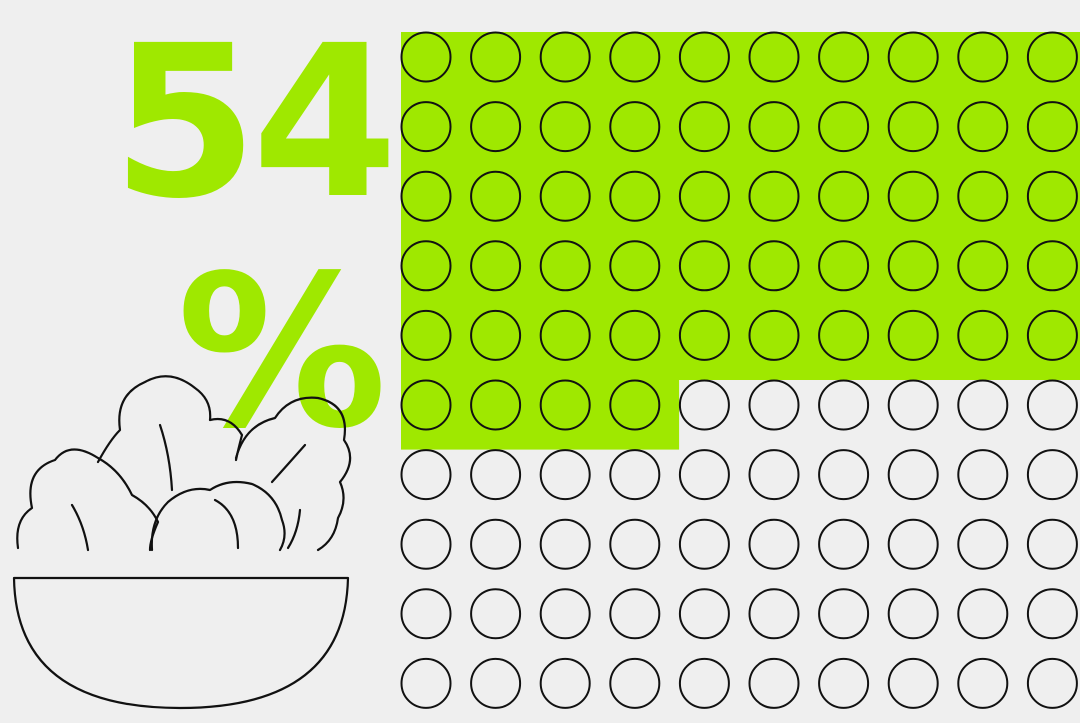 The image size is (1080, 723). I want to click on salad-bowl-icon, so click(182, 542).